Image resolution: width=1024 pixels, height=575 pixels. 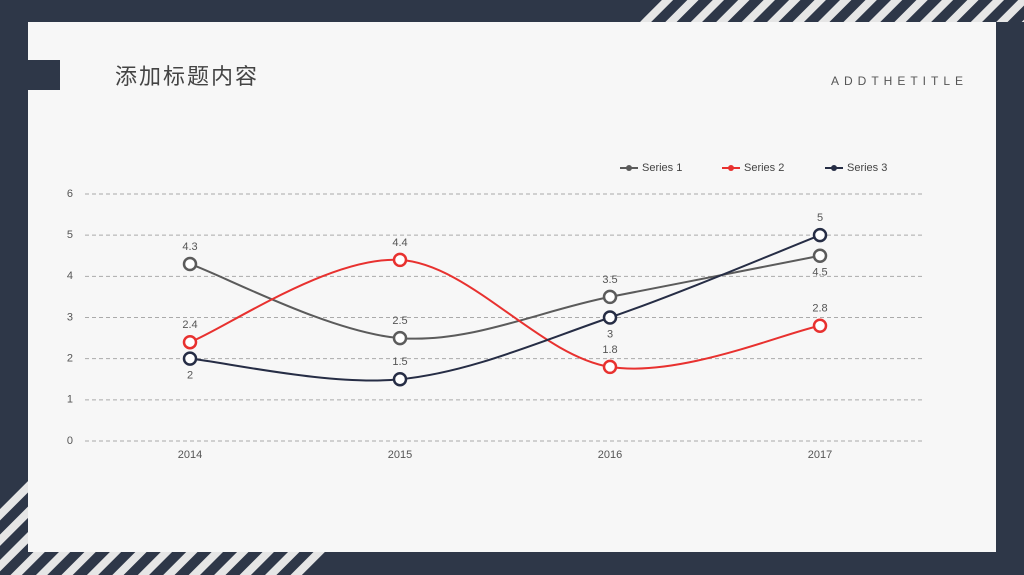 I want to click on y-tick-label: 3, so click(x=70, y=317).